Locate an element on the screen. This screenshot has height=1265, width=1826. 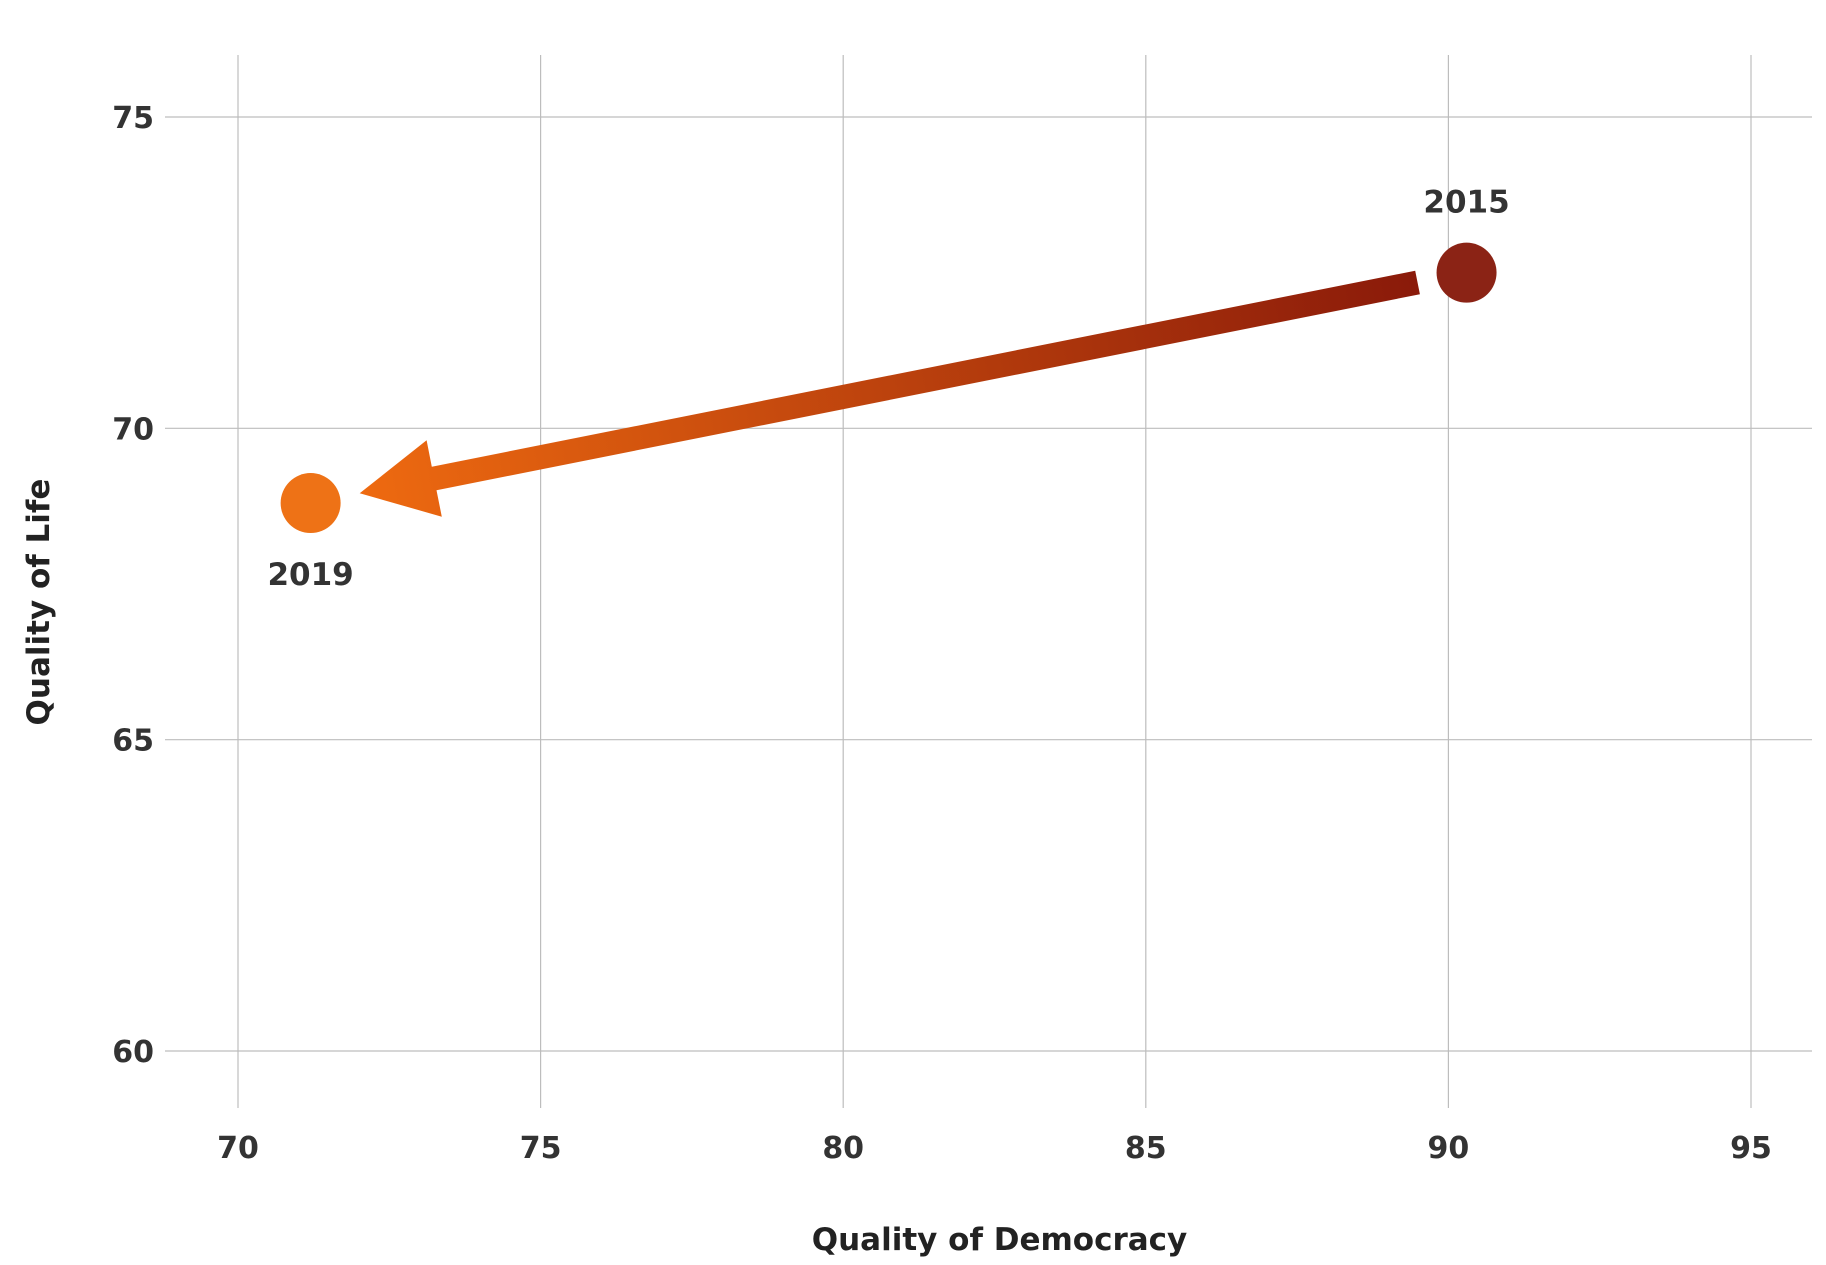
y-tick-label: 65 is located at coordinates (133, 741).